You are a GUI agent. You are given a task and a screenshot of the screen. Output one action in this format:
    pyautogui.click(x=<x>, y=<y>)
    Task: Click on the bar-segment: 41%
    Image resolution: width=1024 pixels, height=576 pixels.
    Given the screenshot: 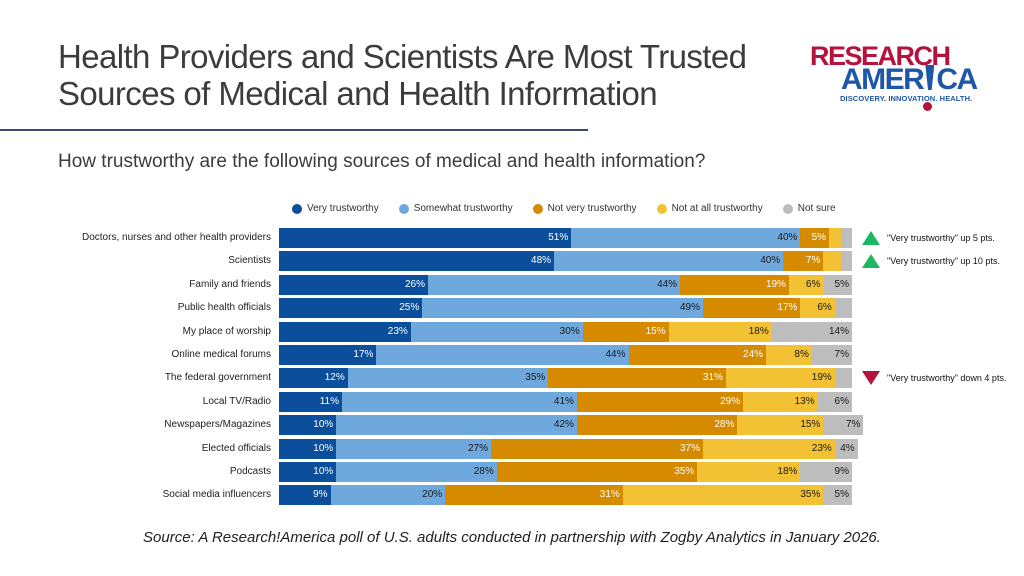 What is the action you would take?
    pyautogui.click(x=459, y=401)
    